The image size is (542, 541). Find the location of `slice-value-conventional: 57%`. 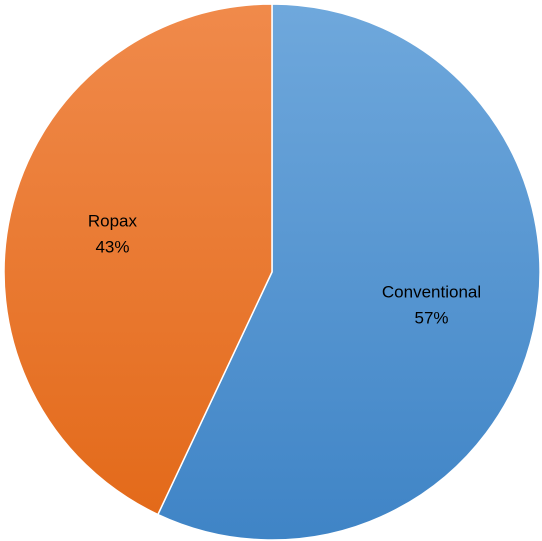

slice-value-conventional: 57% is located at coordinates (432, 318).